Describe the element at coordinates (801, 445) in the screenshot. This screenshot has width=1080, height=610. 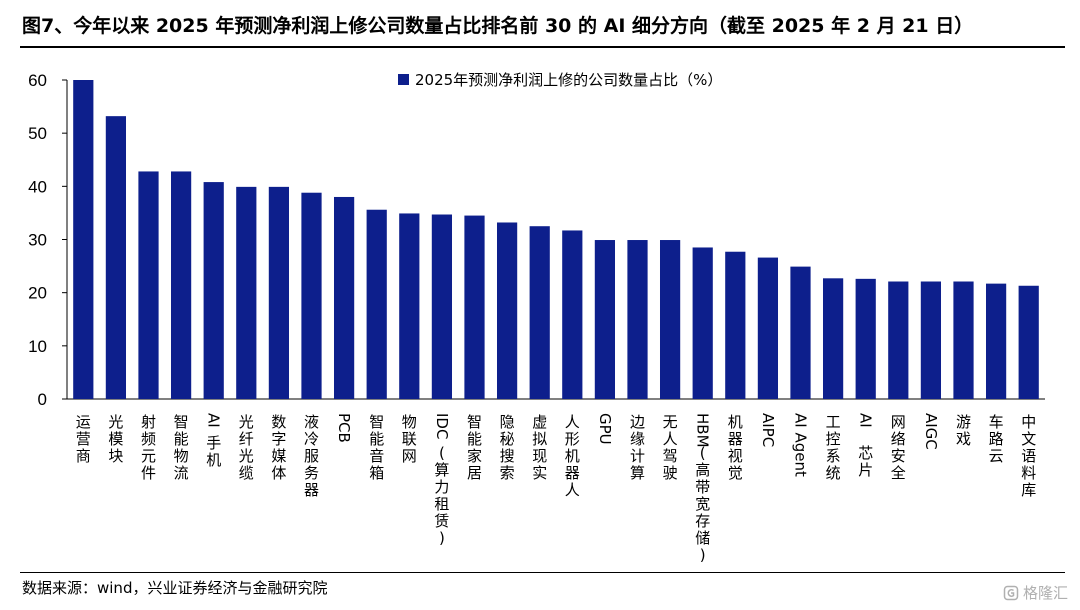
I see `svg-text: AI Agent` at that location.